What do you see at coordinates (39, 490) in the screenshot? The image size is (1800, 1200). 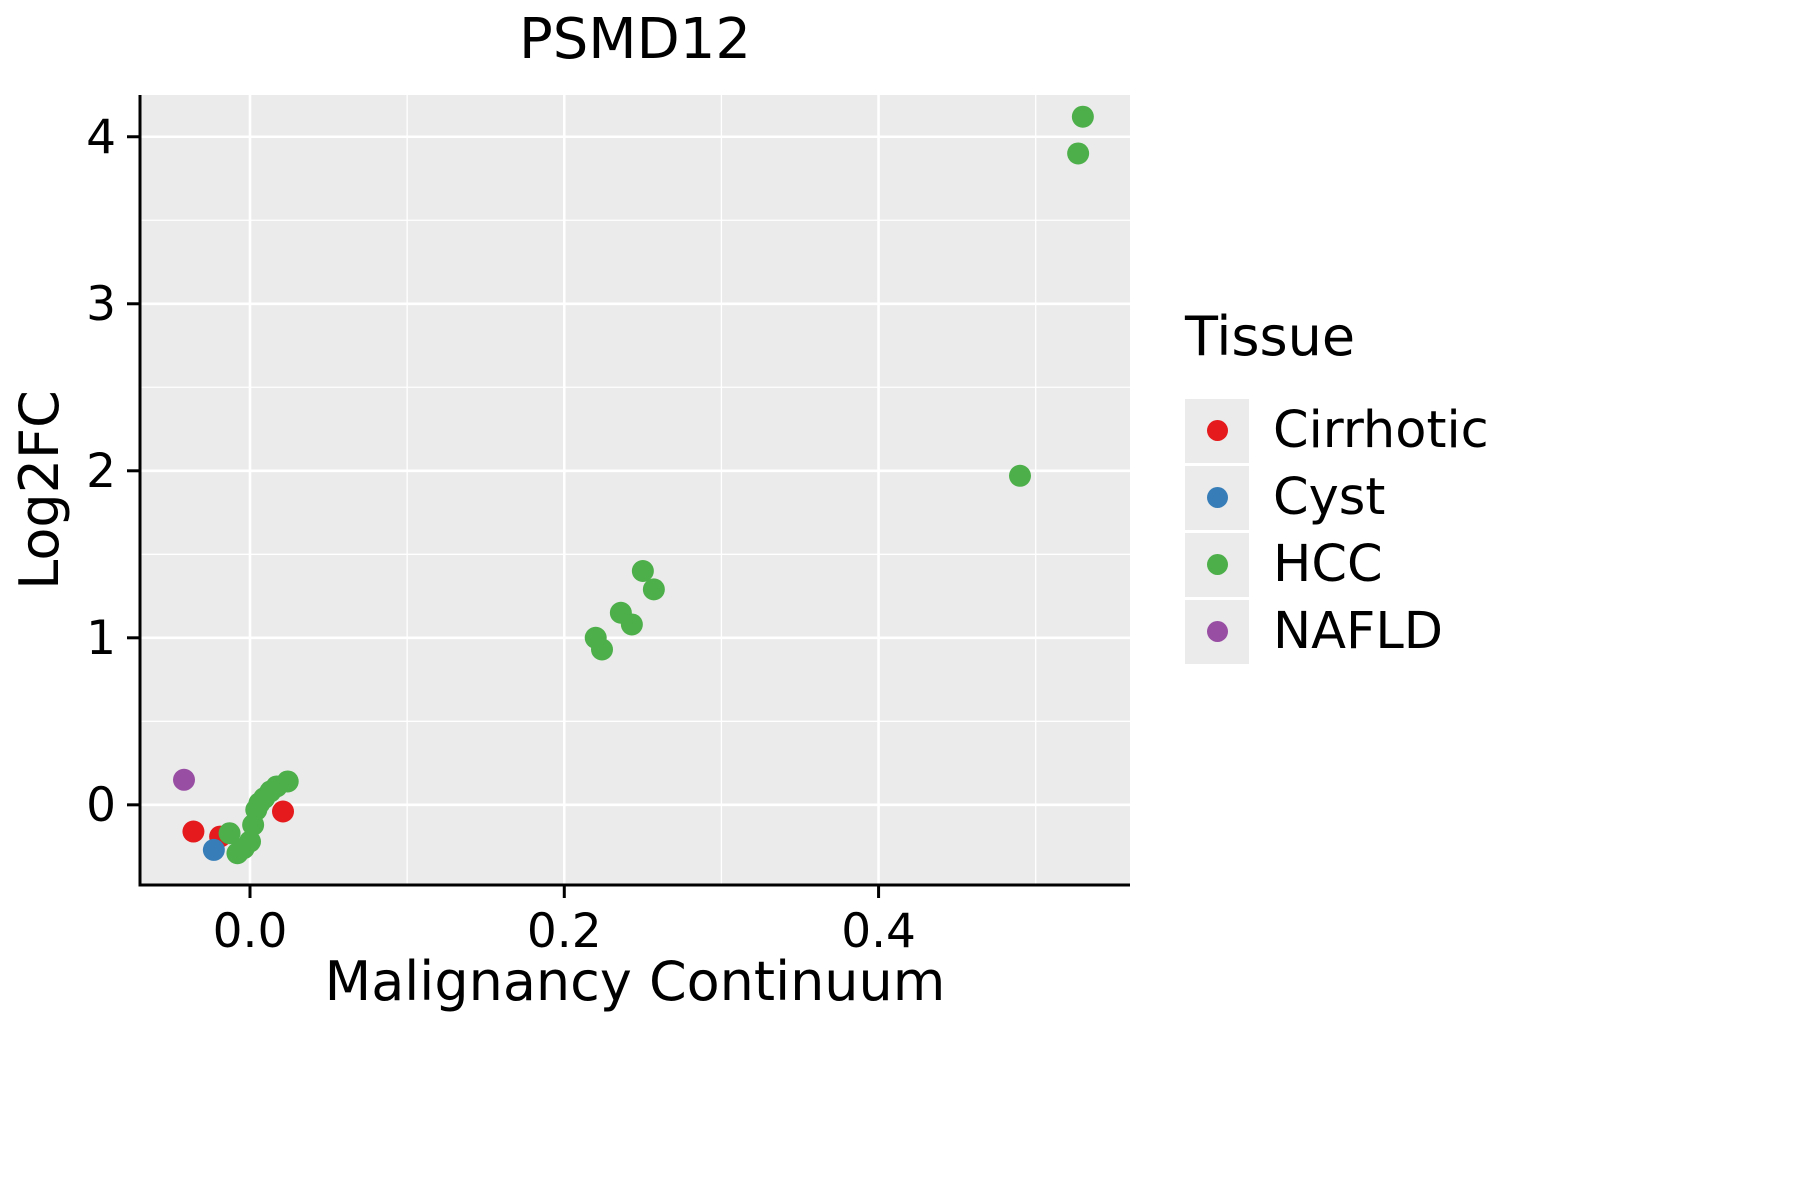 I see `y-axis-label: Log2FC` at bounding box center [39, 490].